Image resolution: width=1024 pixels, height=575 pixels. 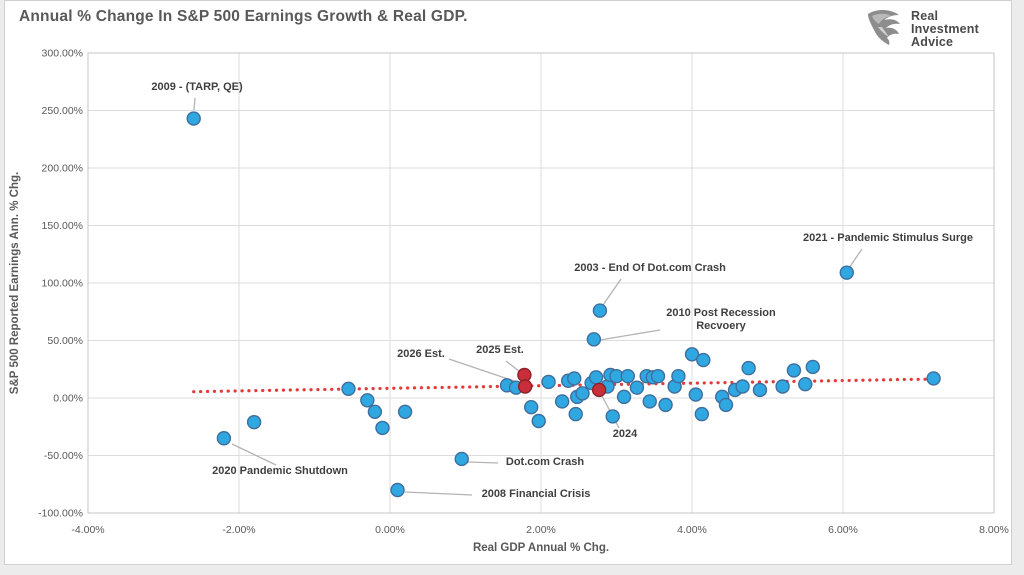 I want to click on annotation-label: Dot.com Crash, so click(x=545, y=462).